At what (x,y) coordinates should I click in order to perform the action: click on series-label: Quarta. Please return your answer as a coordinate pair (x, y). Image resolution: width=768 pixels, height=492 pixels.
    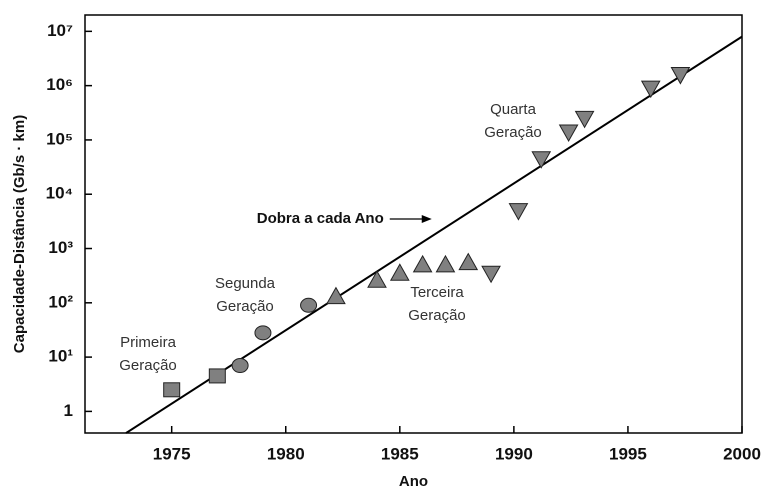
    Looking at the image, I should click on (513, 109).